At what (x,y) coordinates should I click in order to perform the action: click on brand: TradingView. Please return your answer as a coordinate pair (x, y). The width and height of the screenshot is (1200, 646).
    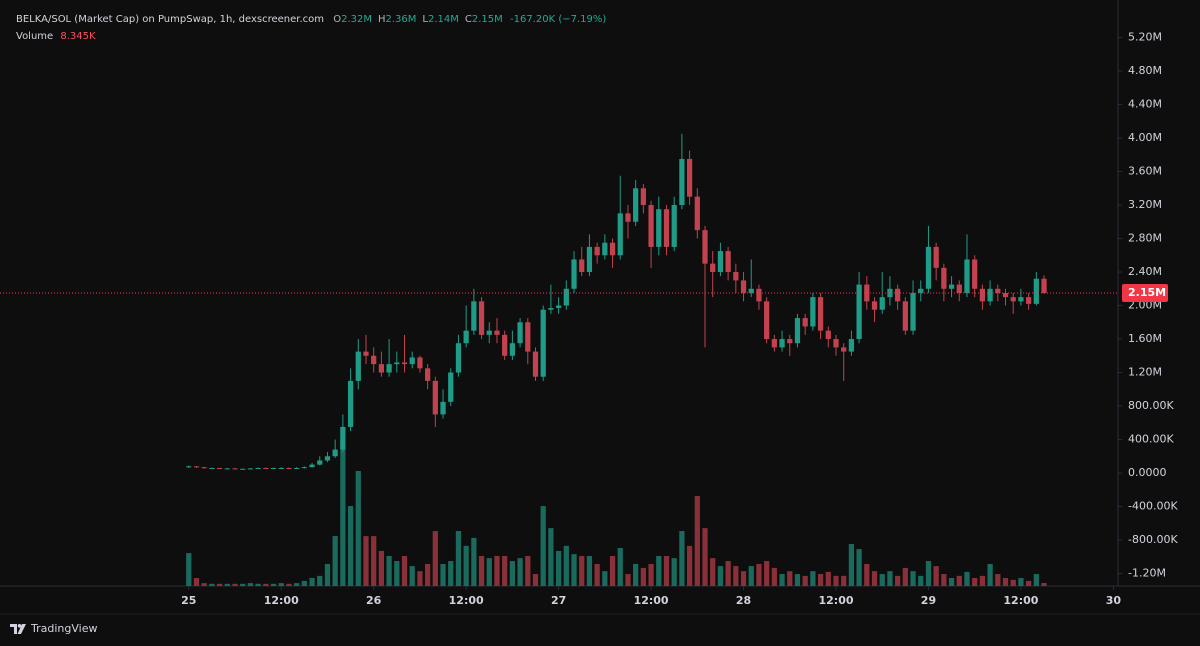
    Looking at the image, I should click on (64, 628).